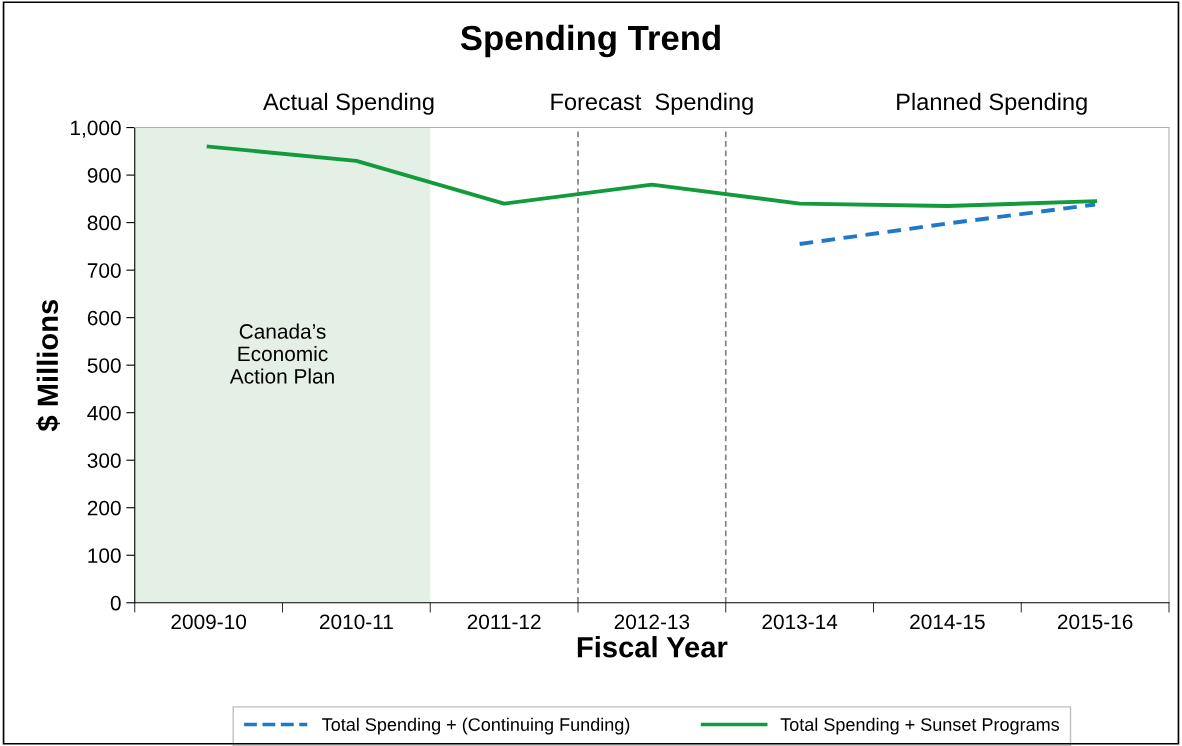 The width and height of the screenshot is (1182, 746). I want to click on y-tick-label: 1,000, so click(96, 129).